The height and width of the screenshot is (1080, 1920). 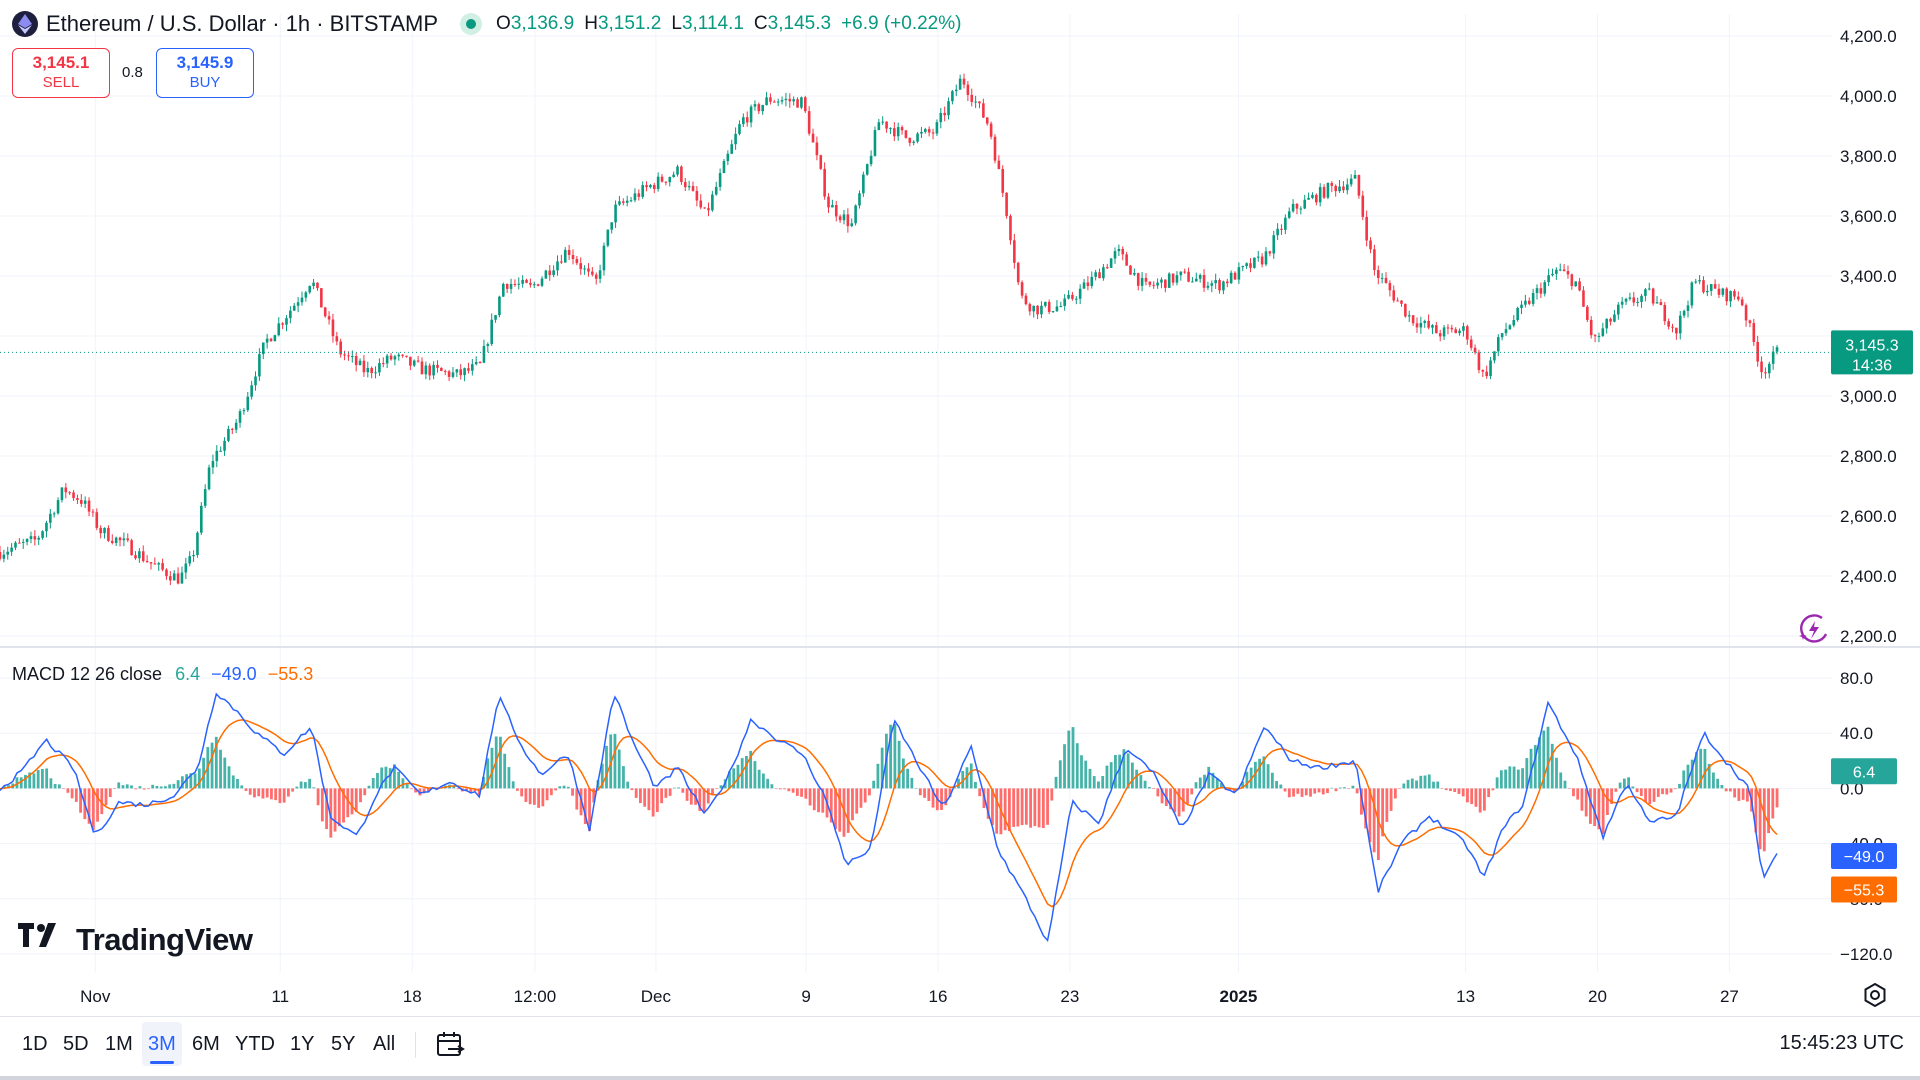 What do you see at coordinates (343, 1044) in the screenshot?
I see `timeframe-5y: 5Y` at bounding box center [343, 1044].